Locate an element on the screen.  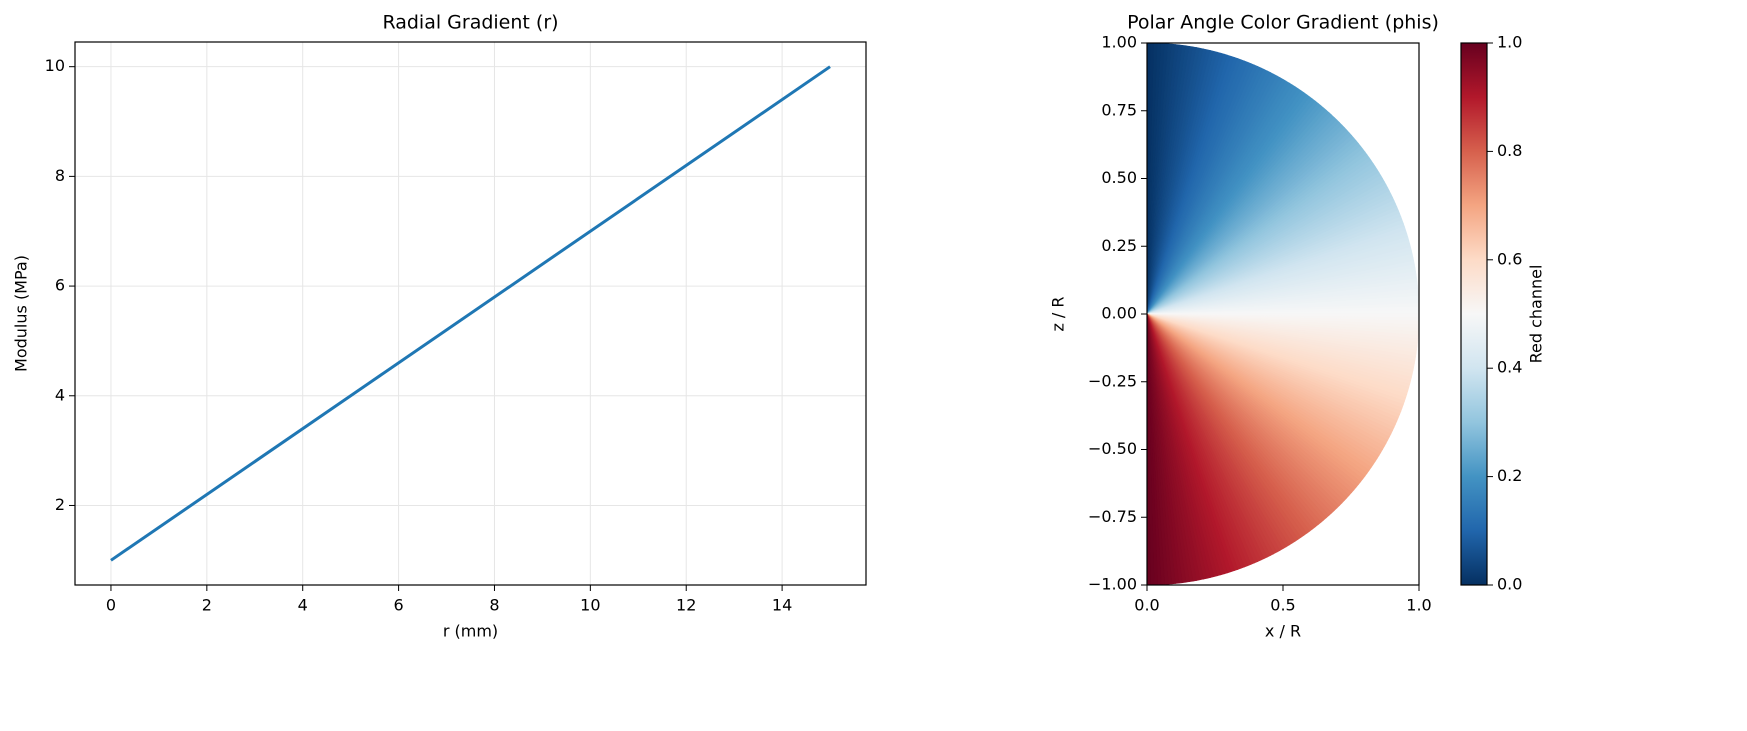
colorbar-label: Red channel is located at coordinates (1536, 314).